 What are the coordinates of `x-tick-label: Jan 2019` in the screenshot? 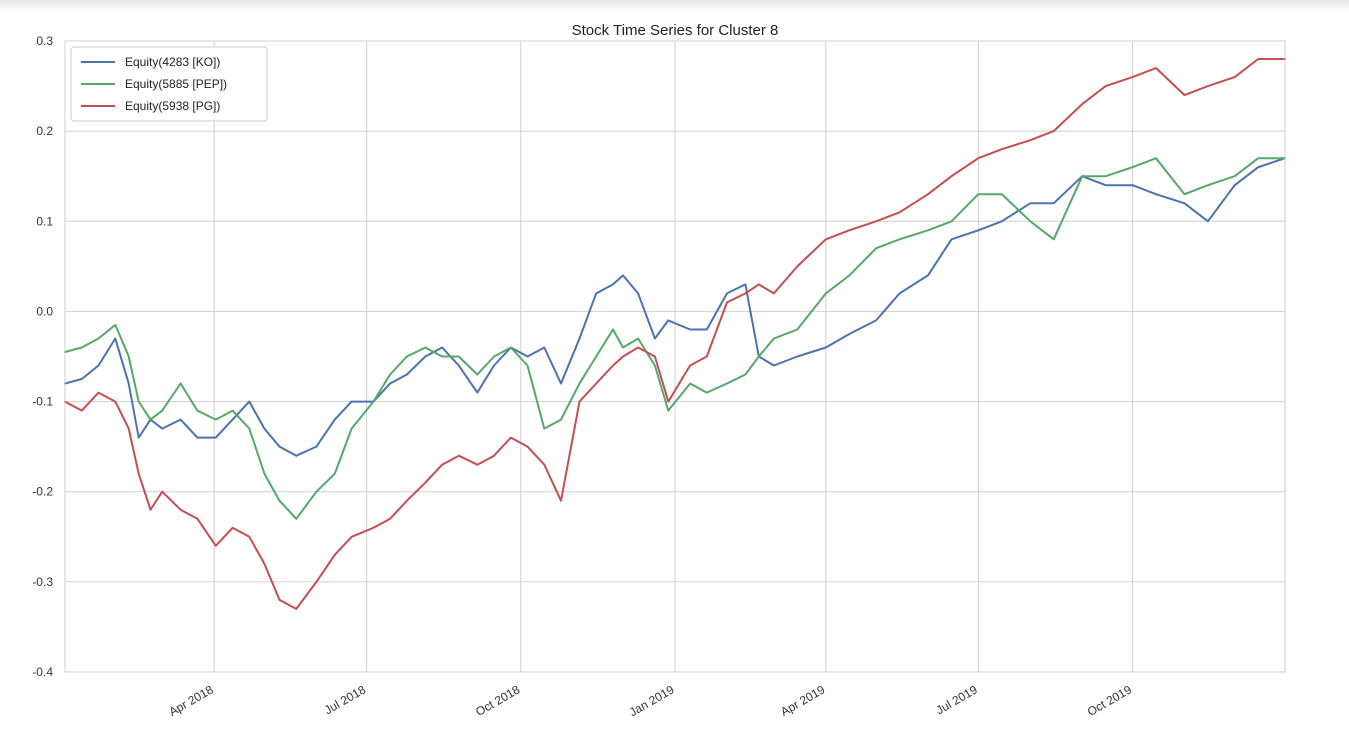 It's located at (652, 700).